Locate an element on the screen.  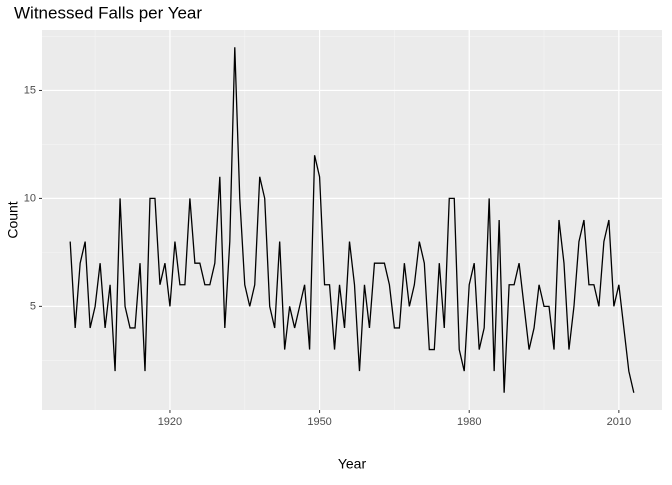
chart-title: Witnessed Falls per Year is located at coordinates (108, 12).